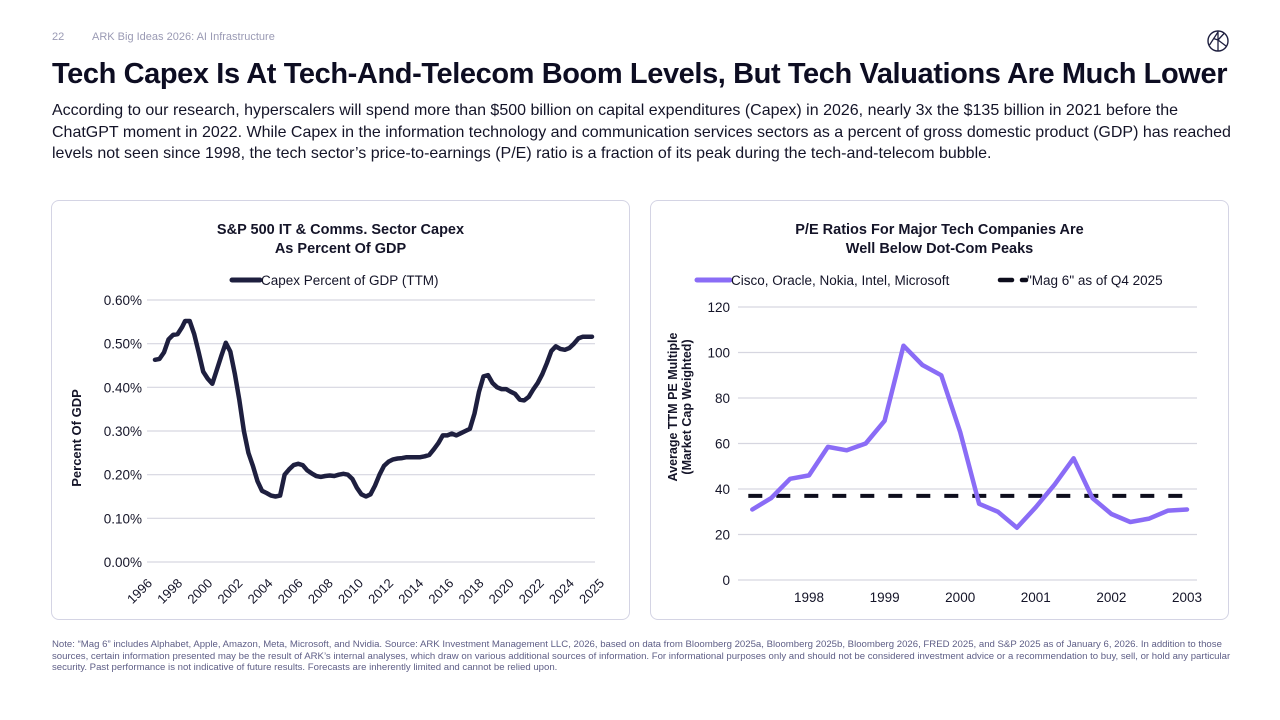  What do you see at coordinates (123, 562) in the screenshot?
I see `capex-y-tick-label: 0.00%` at bounding box center [123, 562].